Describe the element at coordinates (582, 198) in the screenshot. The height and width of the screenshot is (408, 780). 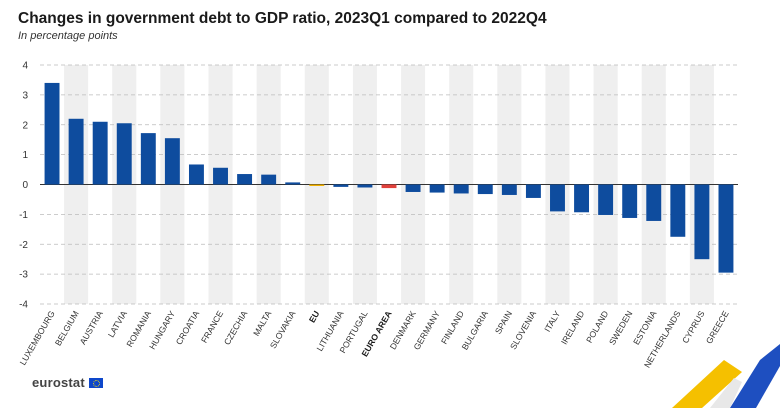
I see `bar-ireland` at that location.